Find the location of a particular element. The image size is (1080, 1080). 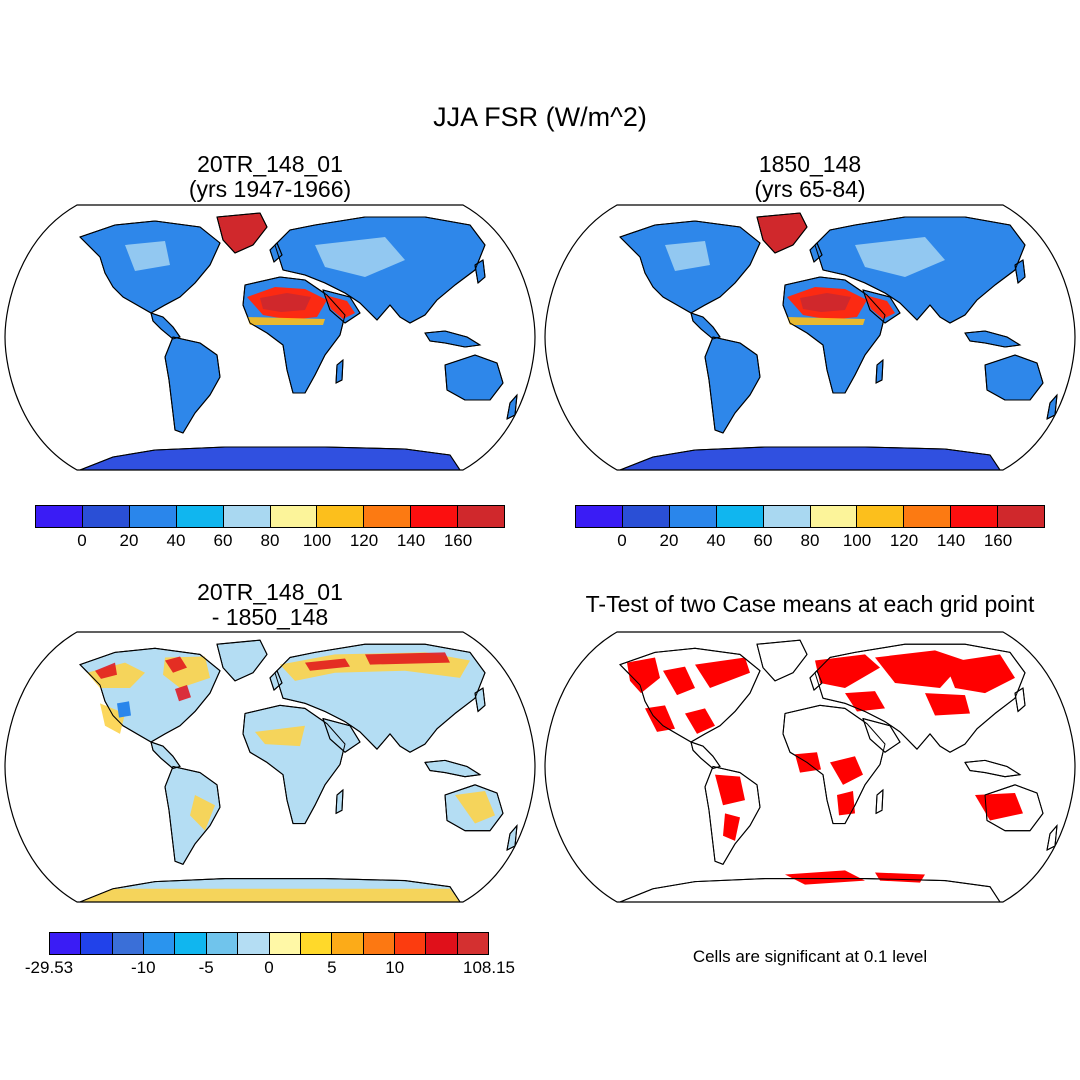

panel-3-title-line1: 20TR_148_01 is located at coordinates (270, 592).